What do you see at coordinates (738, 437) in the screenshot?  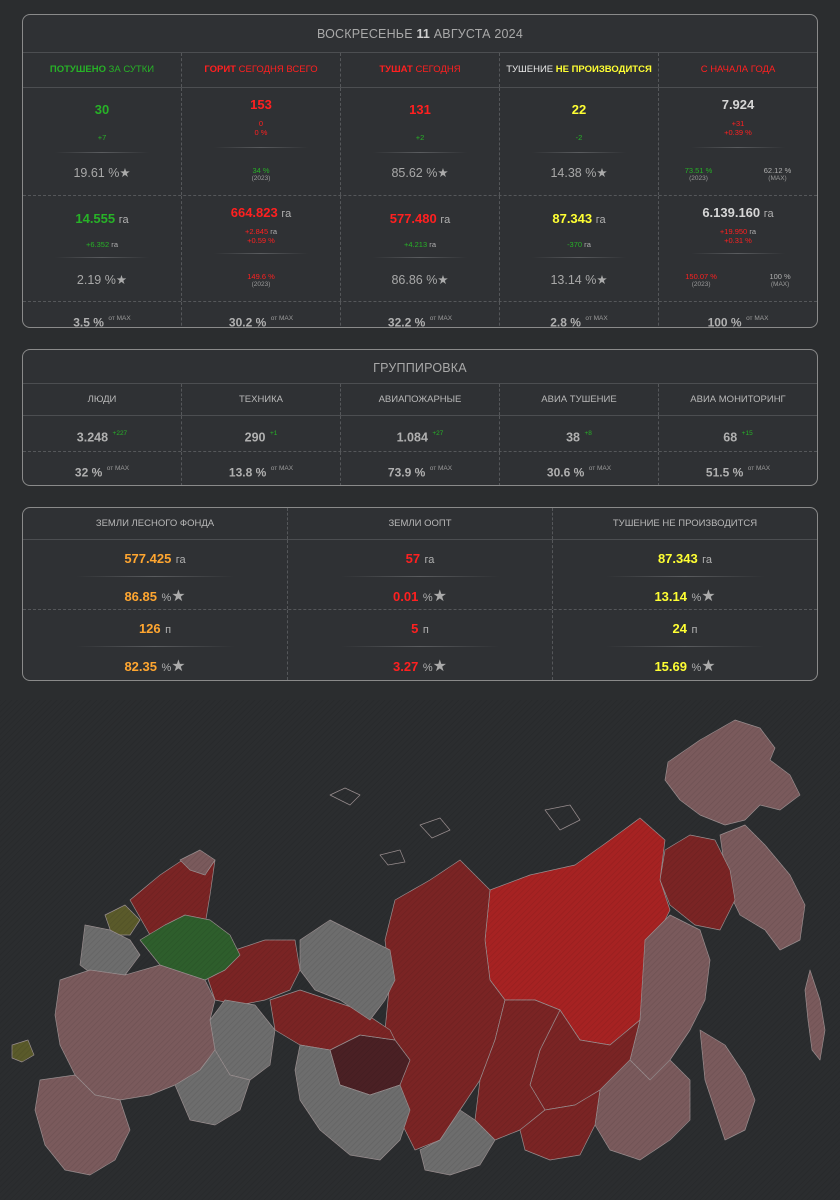 I see `forces-value-air-monitoring: 68 +15` at bounding box center [738, 437].